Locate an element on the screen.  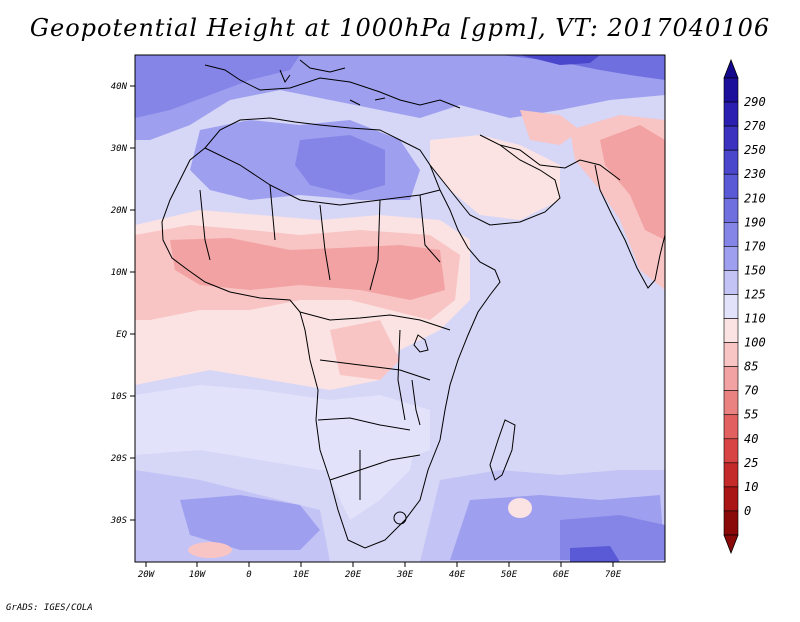
lon-label: 10W is located at coordinates (198, 575).